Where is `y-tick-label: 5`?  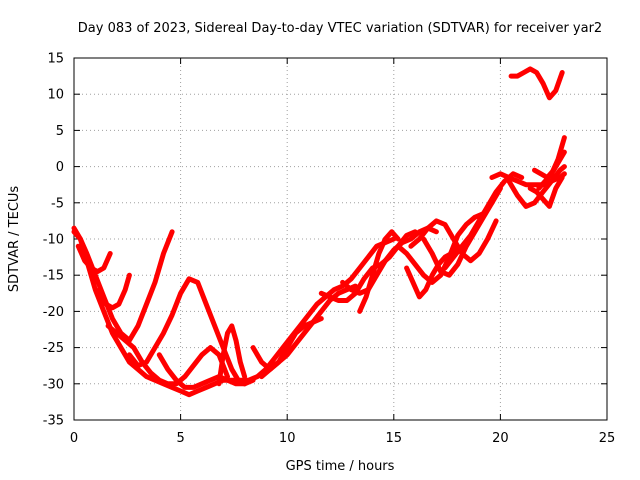
y-tick-label: 5 is located at coordinates (60, 131).